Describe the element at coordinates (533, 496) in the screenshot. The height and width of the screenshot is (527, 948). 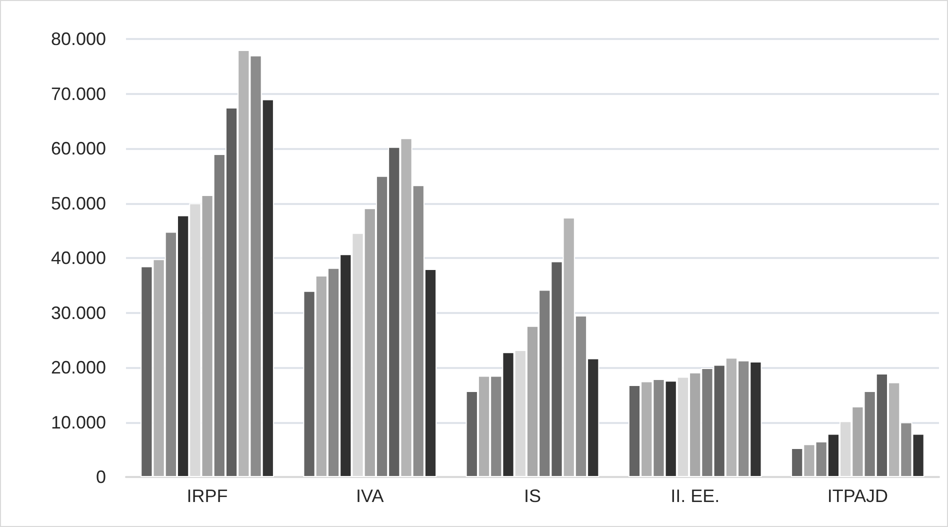
I see `x-tick-label: IS` at that location.